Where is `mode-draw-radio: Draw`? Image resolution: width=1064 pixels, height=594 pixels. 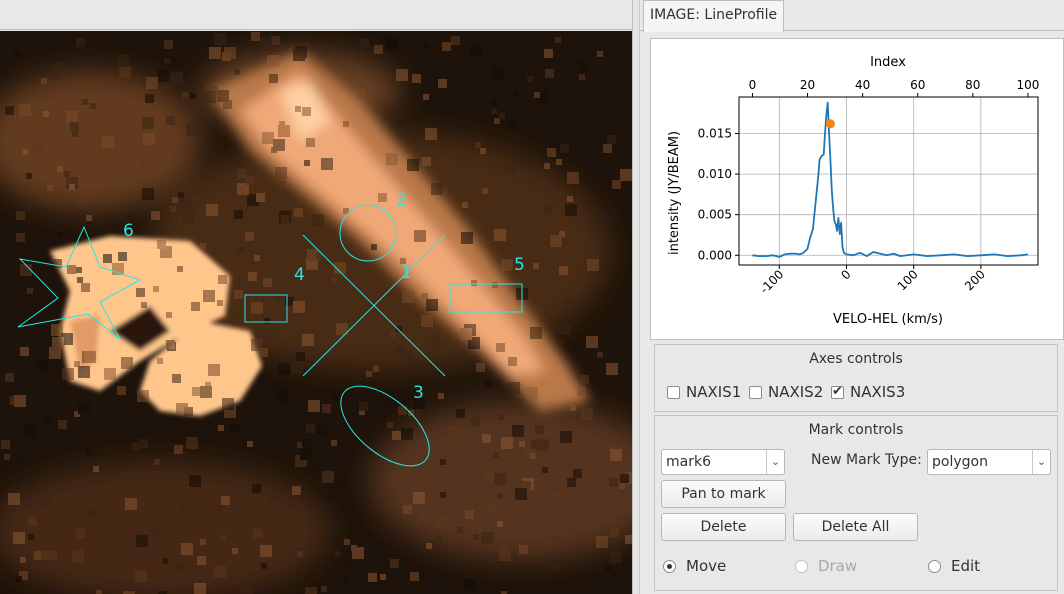 mode-draw-radio: Draw is located at coordinates (826, 566).